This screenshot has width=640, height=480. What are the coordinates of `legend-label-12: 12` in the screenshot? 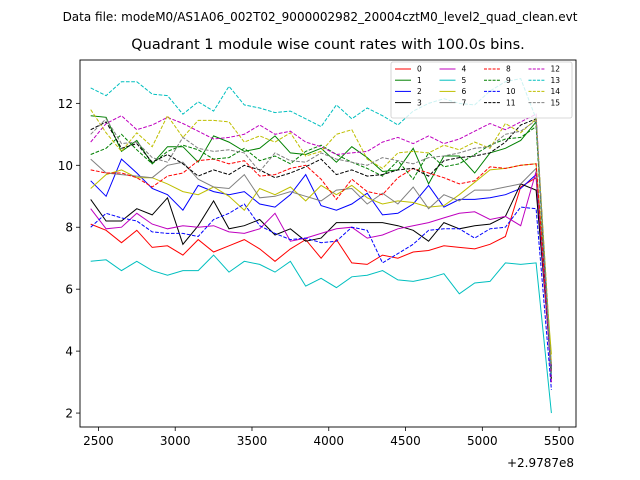 It's located at (556, 69).